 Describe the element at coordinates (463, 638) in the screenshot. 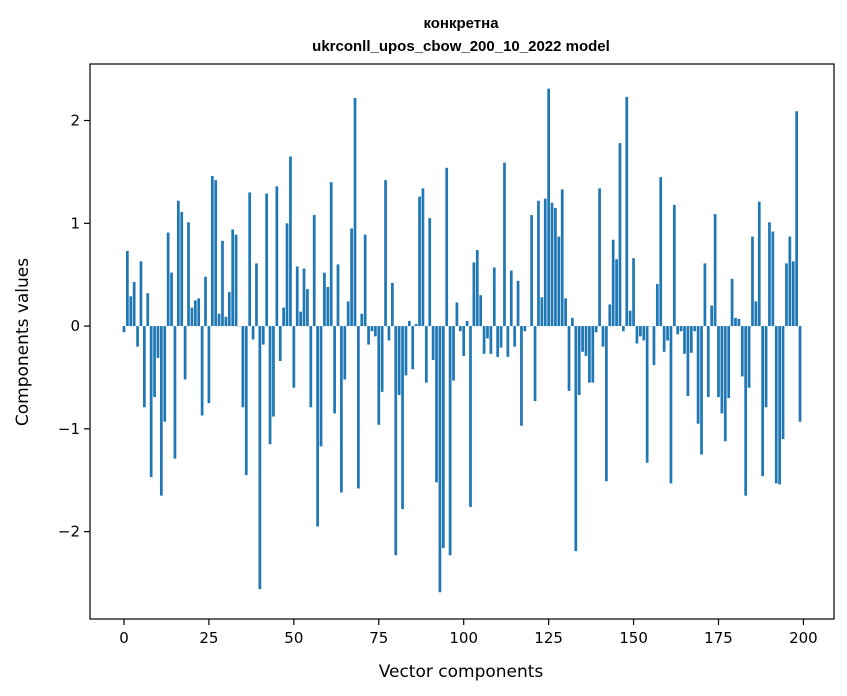

I see `x-tick-label: 100` at that location.